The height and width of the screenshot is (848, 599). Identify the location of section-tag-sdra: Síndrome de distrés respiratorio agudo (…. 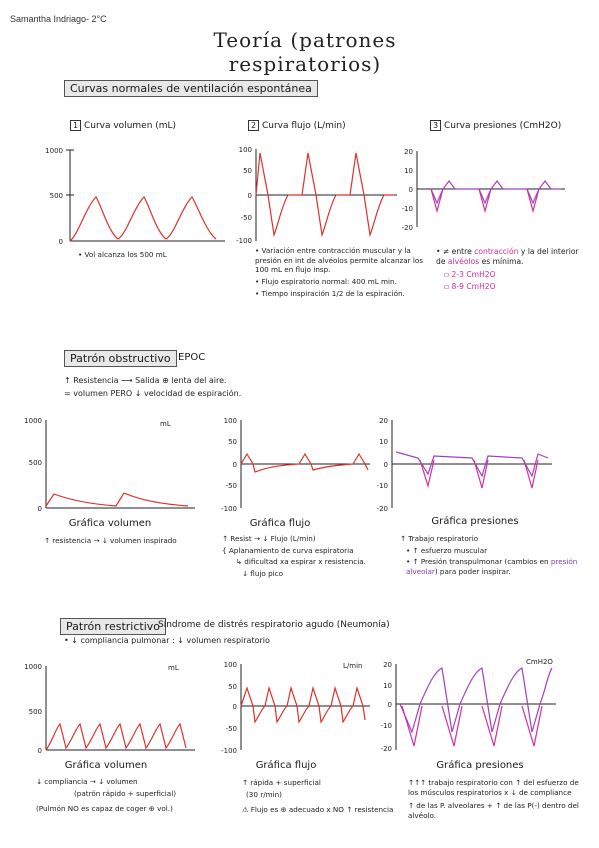
(274, 625).